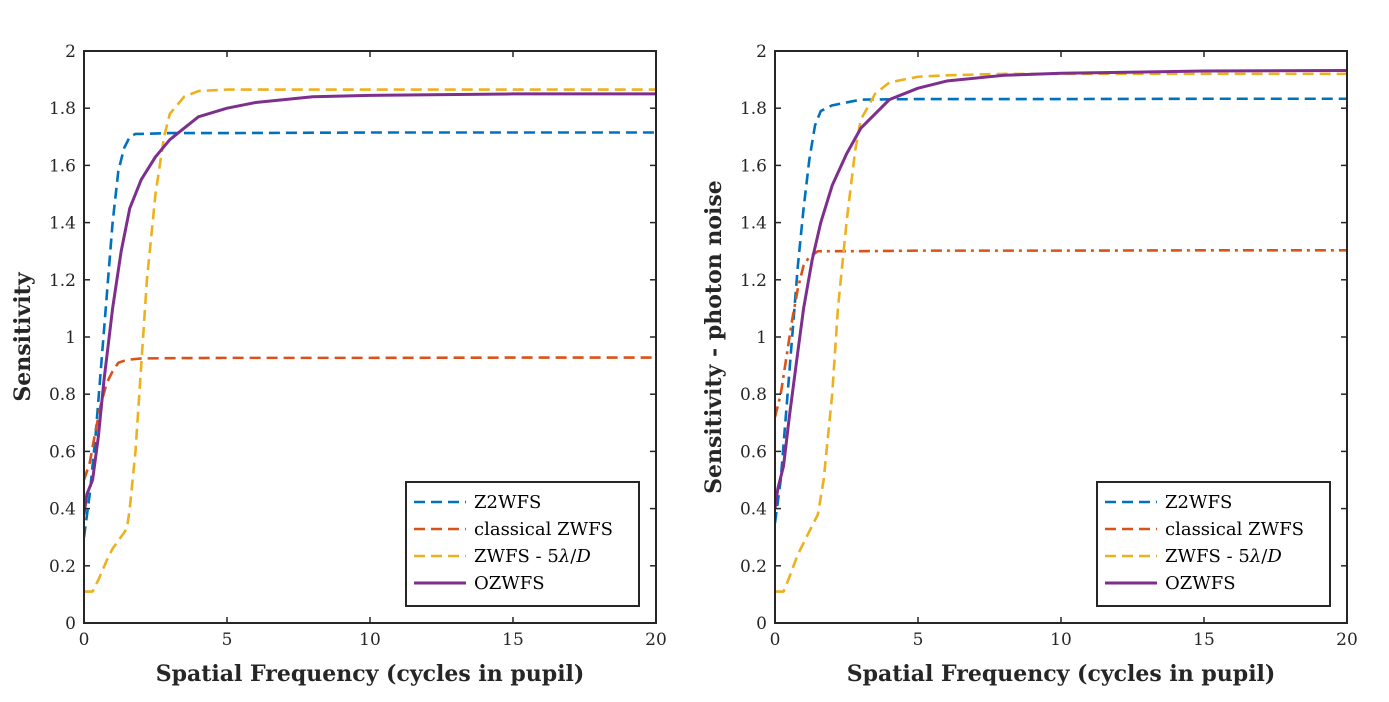 The width and height of the screenshot is (1389, 702). What do you see at coordinates (714, 337) in the screenshot?
I see `y-axis-label: Sensitivity - photon noise` at bounding box center [714, 337].